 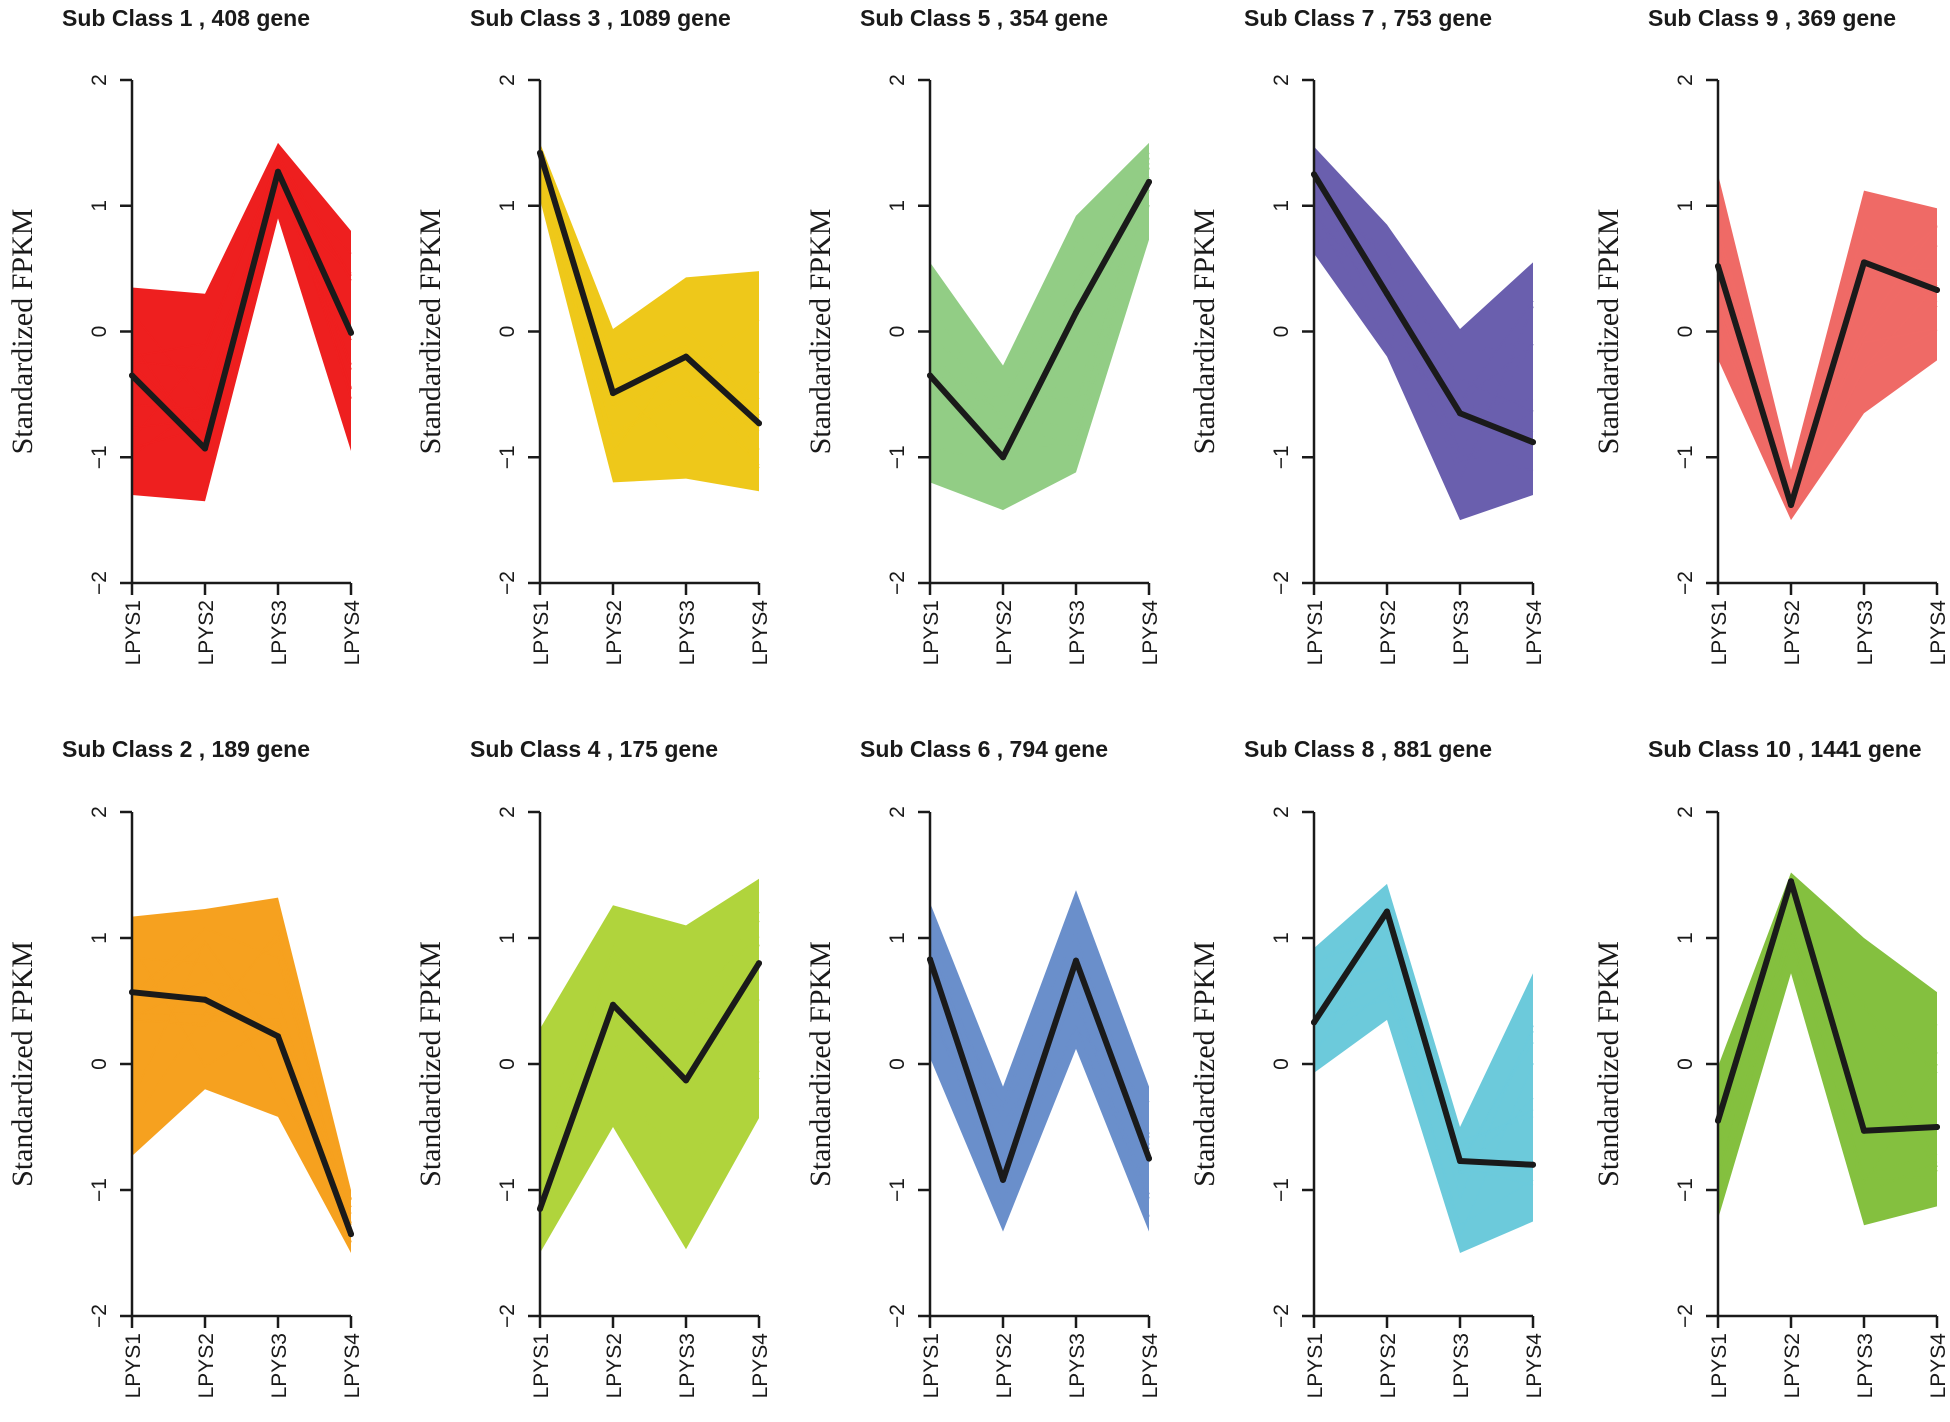 What do you see at coordinates (186, 749) in the screenshot?
I see `panel-title: Sub Class 2 , 189 gene` at bounding box center [186, 749].